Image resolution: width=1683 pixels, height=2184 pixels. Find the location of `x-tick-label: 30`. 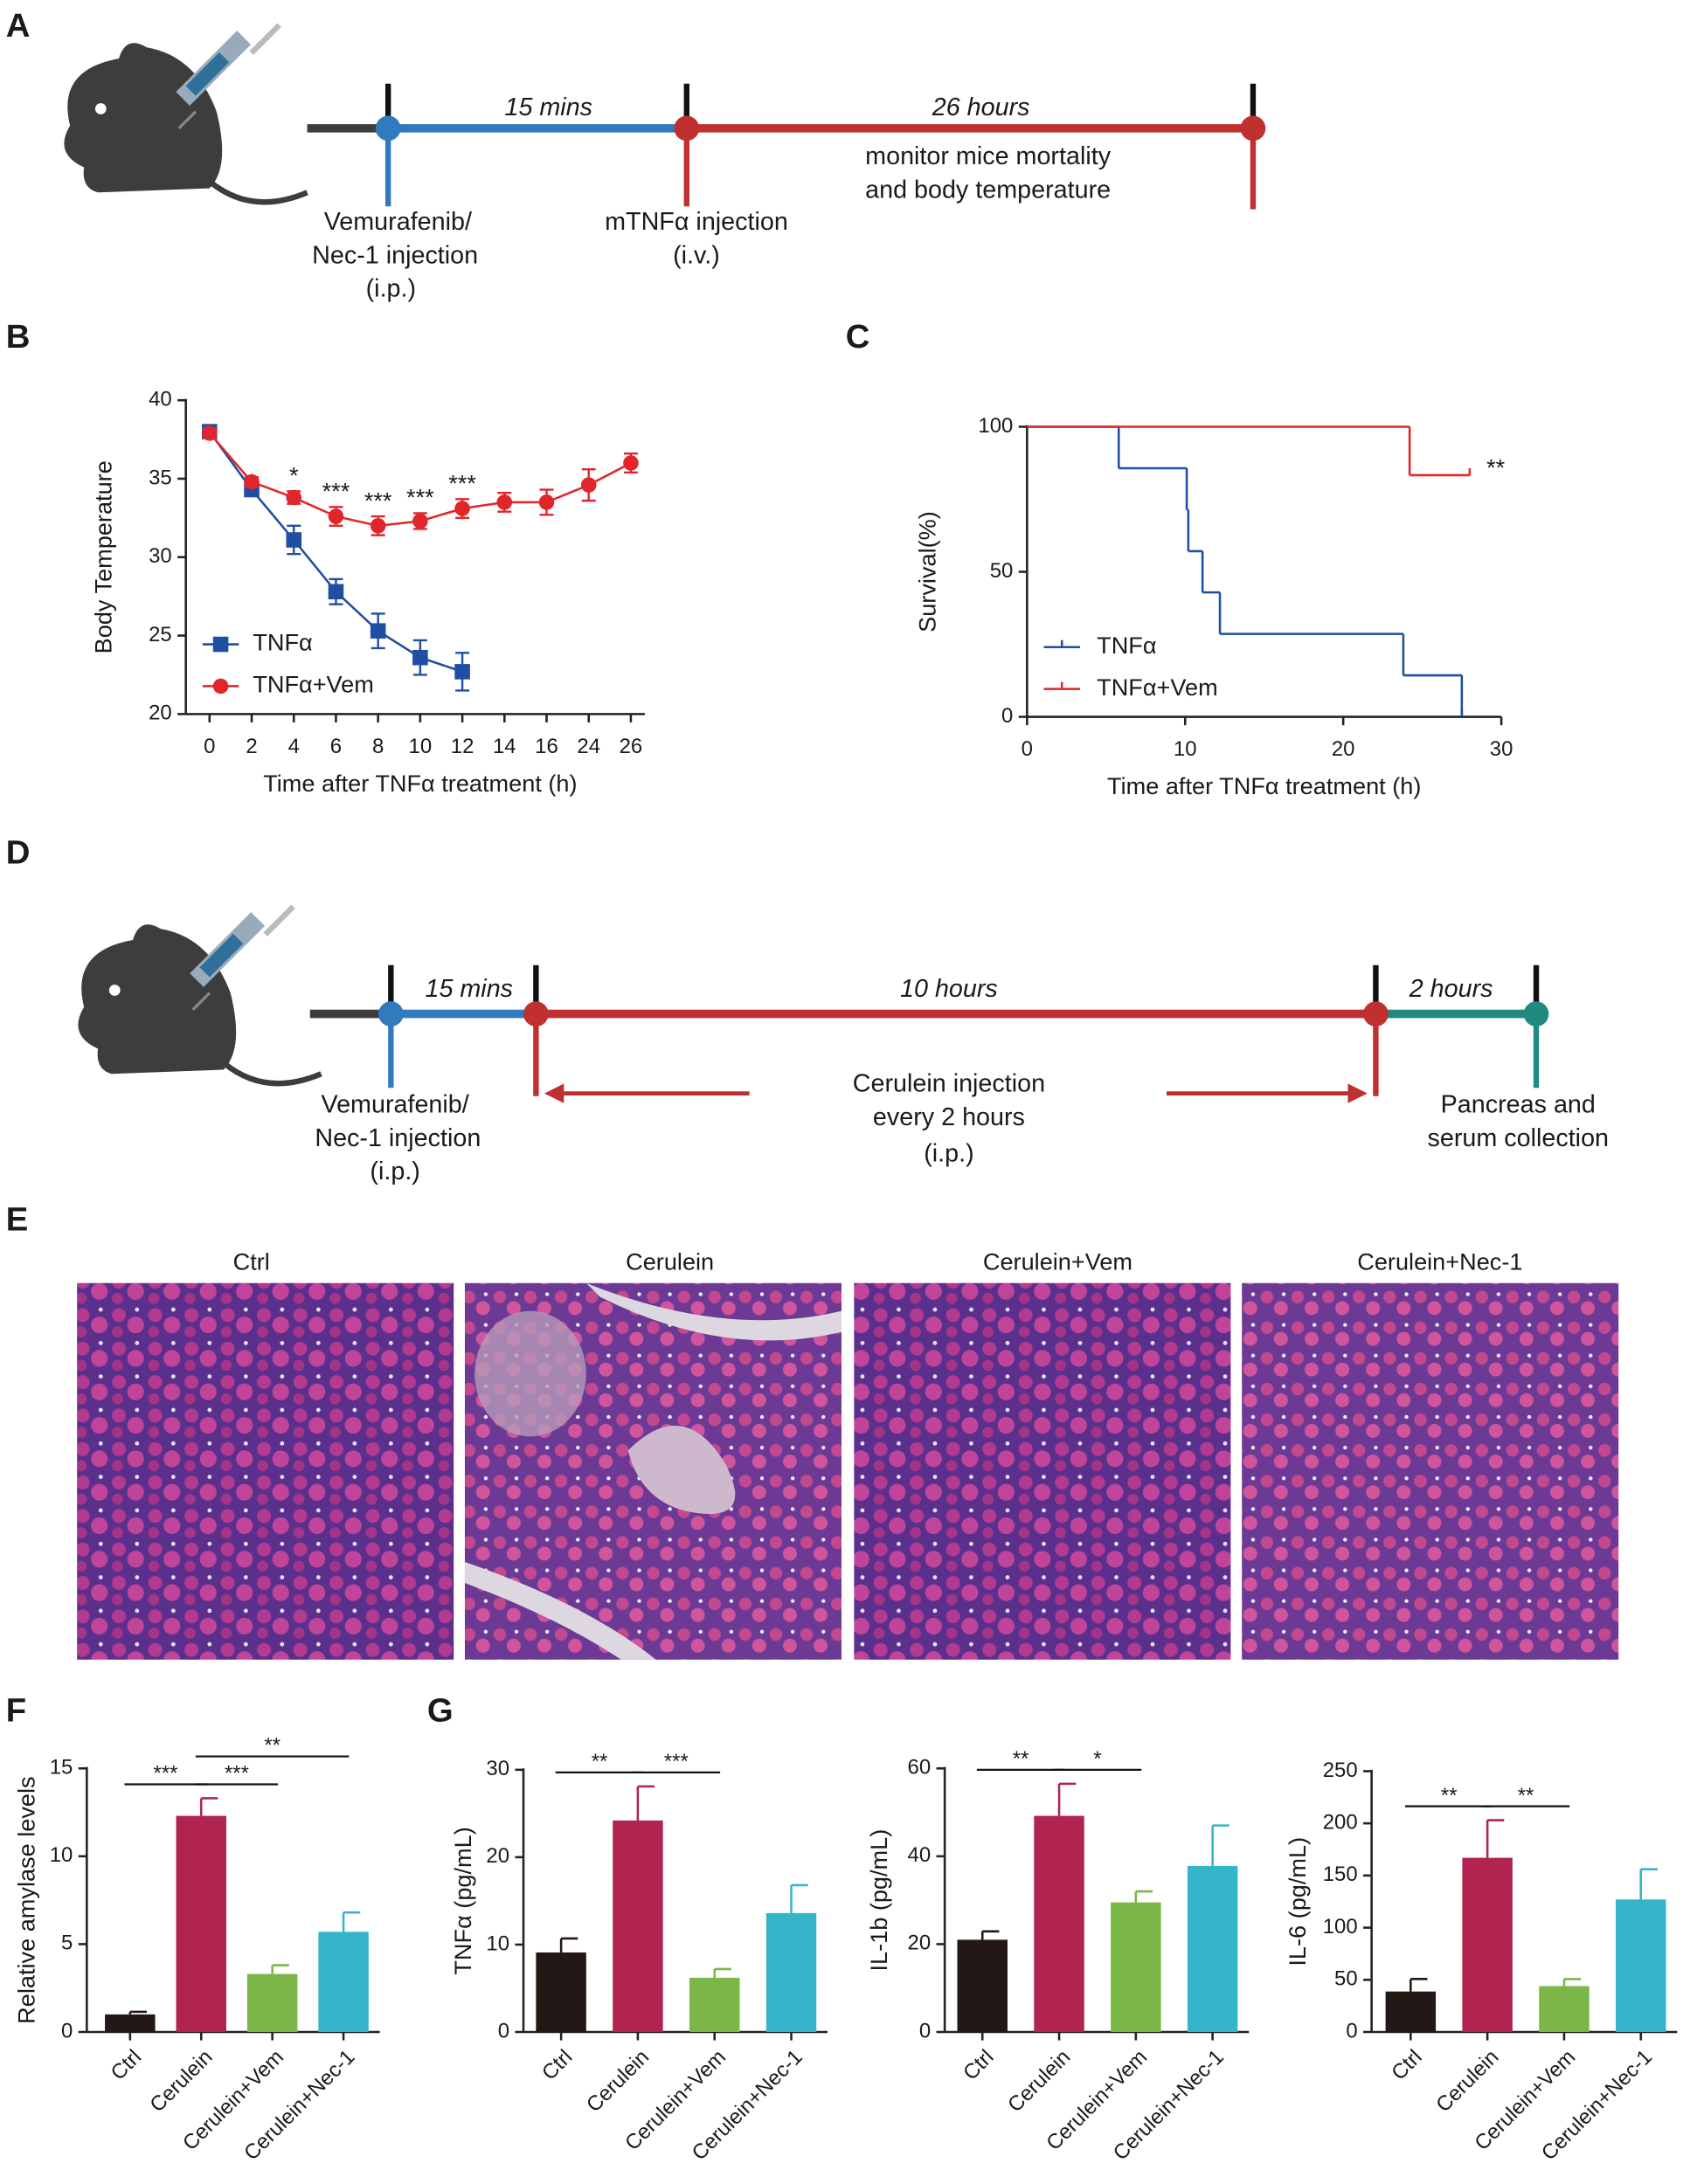

x-tick-label: 30 is located at coordinates (1501, 749).